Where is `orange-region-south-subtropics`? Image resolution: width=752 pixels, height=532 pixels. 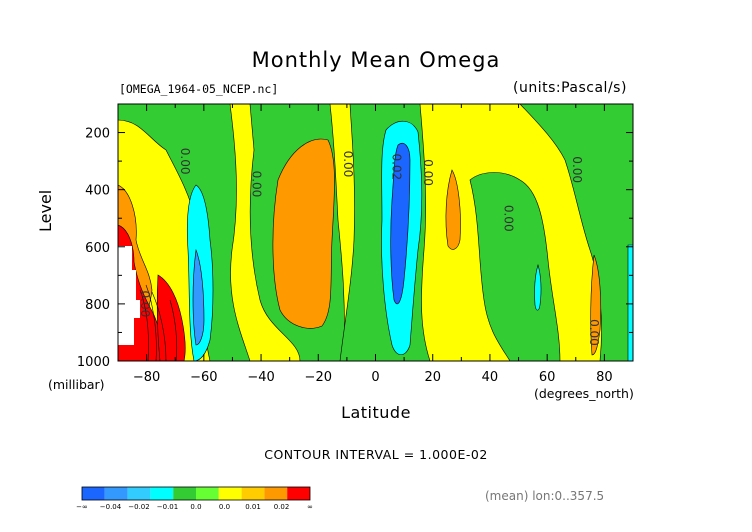 orange-region-south-subtropics is located at coordinates (303, 233).